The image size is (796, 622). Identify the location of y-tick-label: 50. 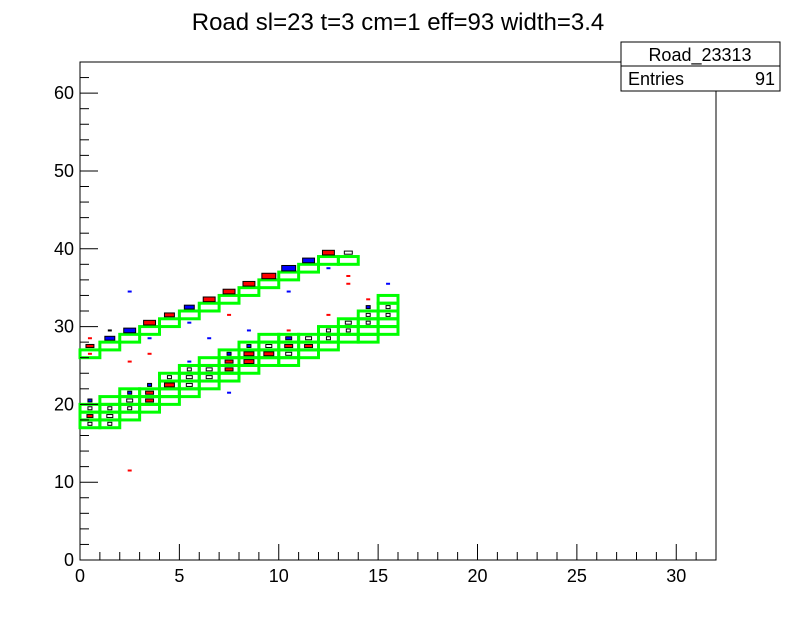
(64, 171).